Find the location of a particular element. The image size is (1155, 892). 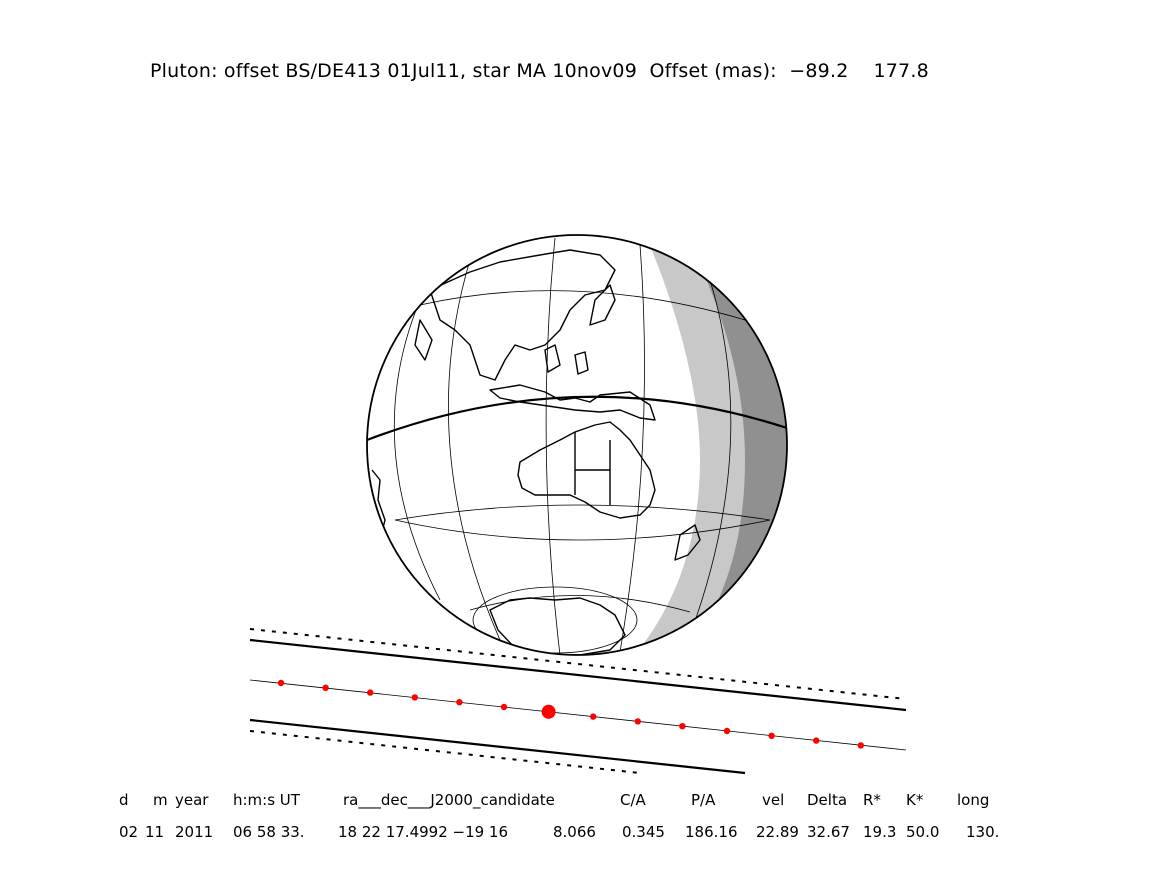

table-header-m: m is located at coordinates (160, 800).